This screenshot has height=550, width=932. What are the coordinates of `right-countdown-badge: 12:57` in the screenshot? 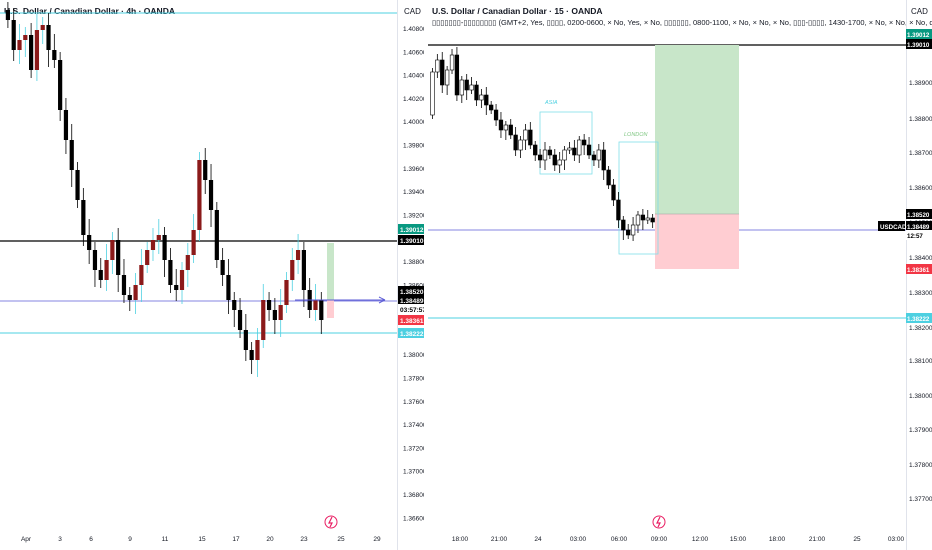 It's located at (915, 236).